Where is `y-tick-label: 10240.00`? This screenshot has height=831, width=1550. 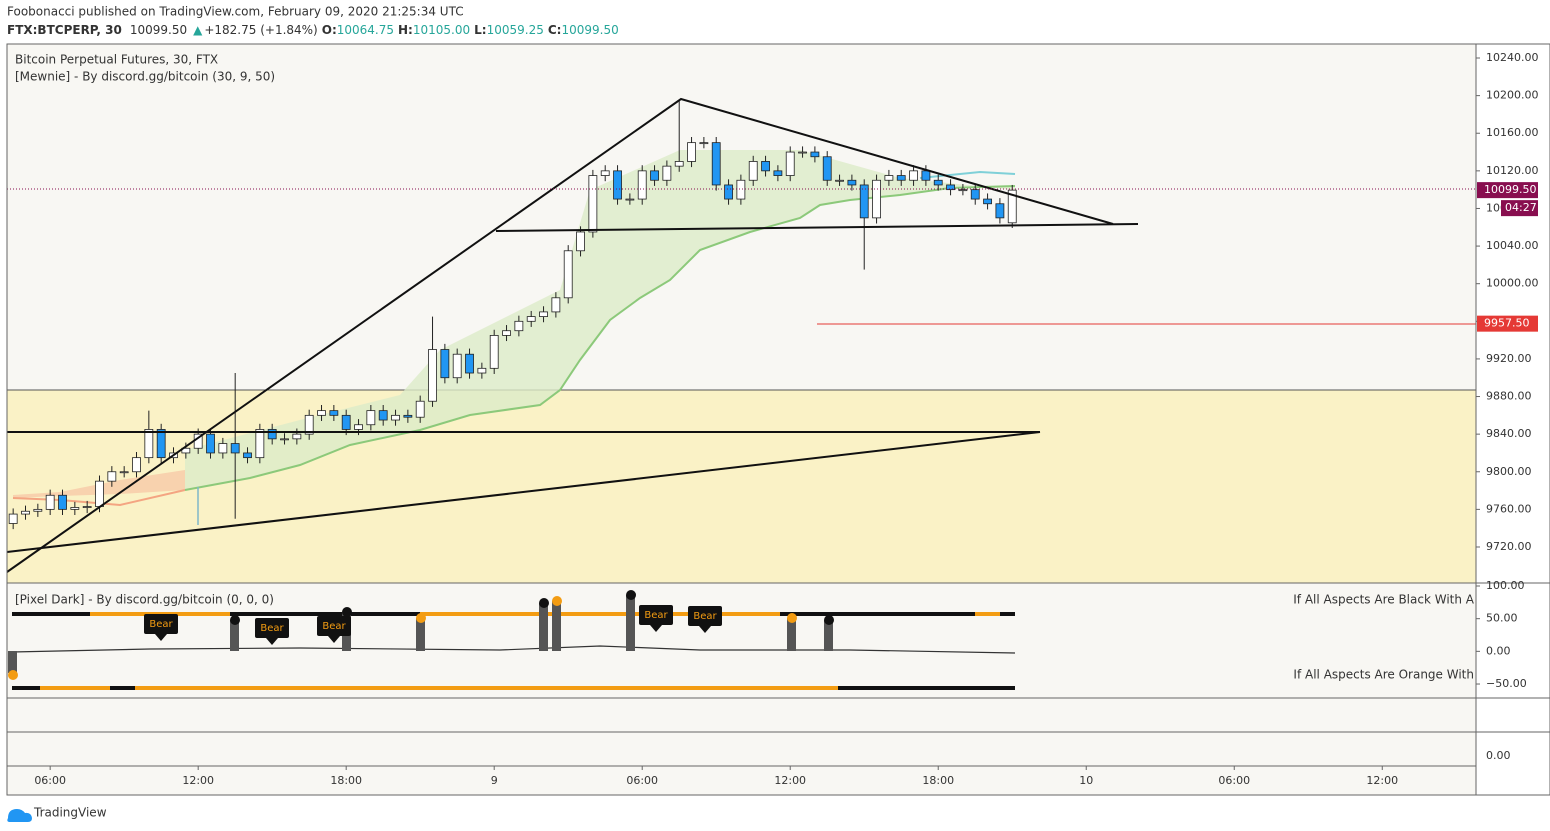 y-tick-label: 10240.00 is located at coordinates (1512, 57).